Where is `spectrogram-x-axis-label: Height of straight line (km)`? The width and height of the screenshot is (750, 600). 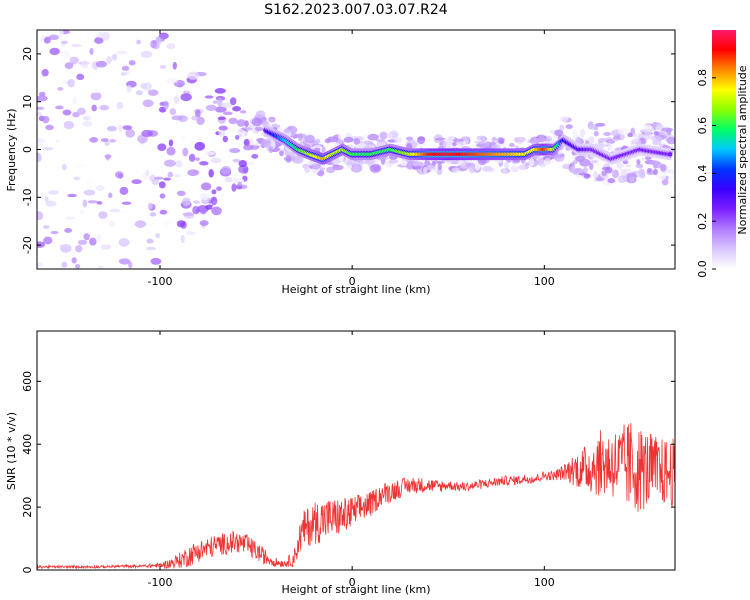
spectrogram-x-axis-label: Height of straight line (km) is located at coordinates (355, 289).